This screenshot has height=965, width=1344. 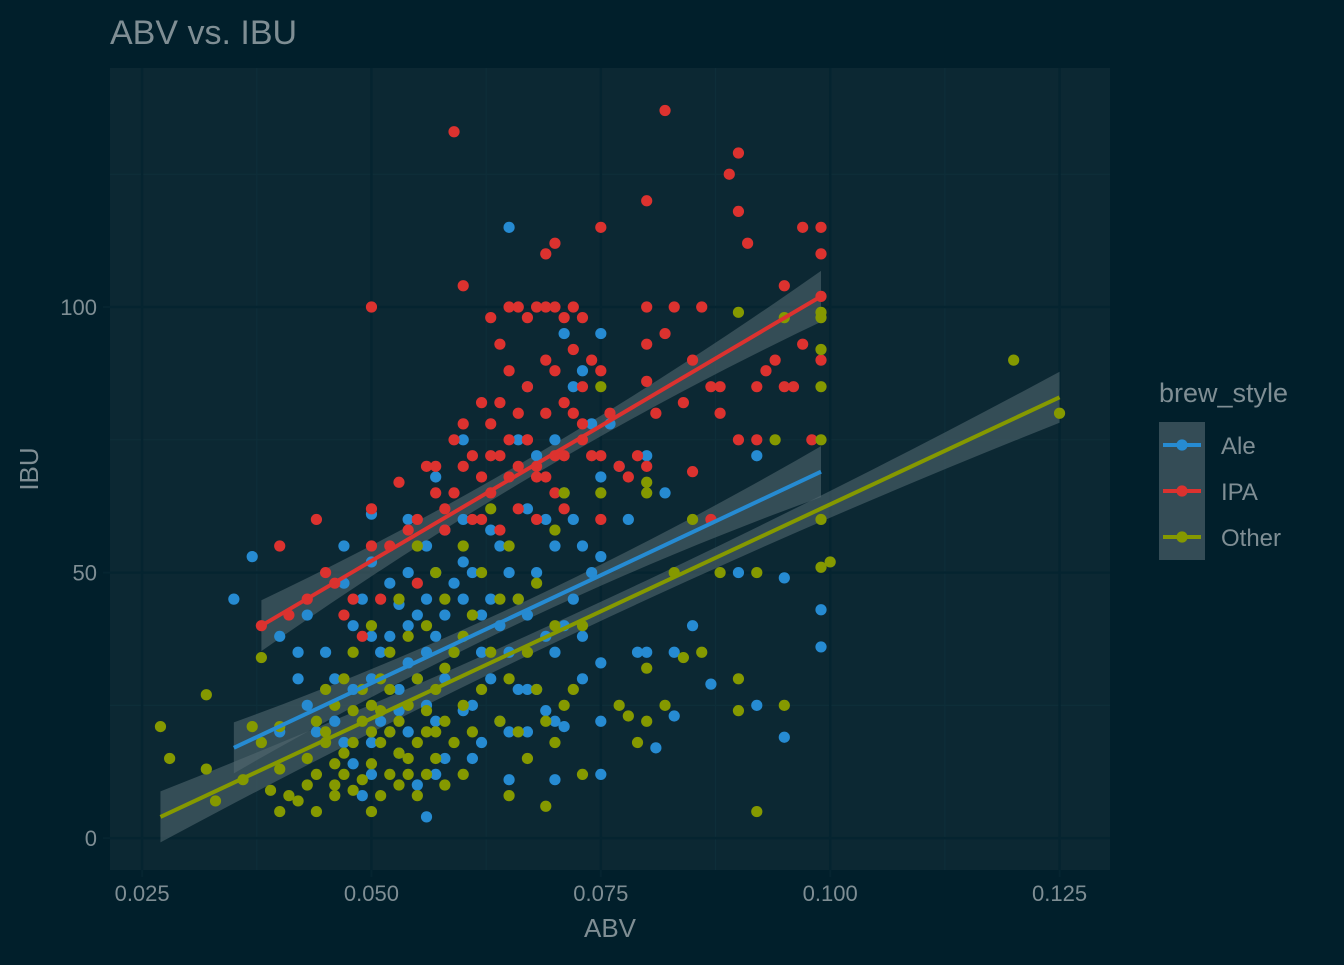 I want to click on x-axis-label: ABV, so click(x=610, y=928).